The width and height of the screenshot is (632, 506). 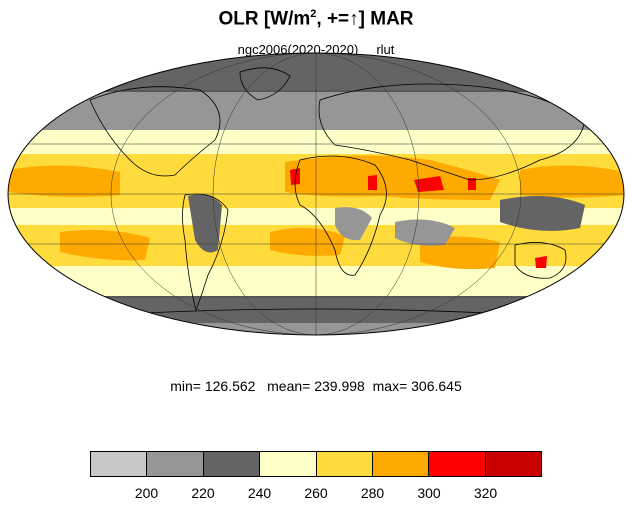 I want to click on colorbar-tick-label: 260, so click(x=316, y=493).